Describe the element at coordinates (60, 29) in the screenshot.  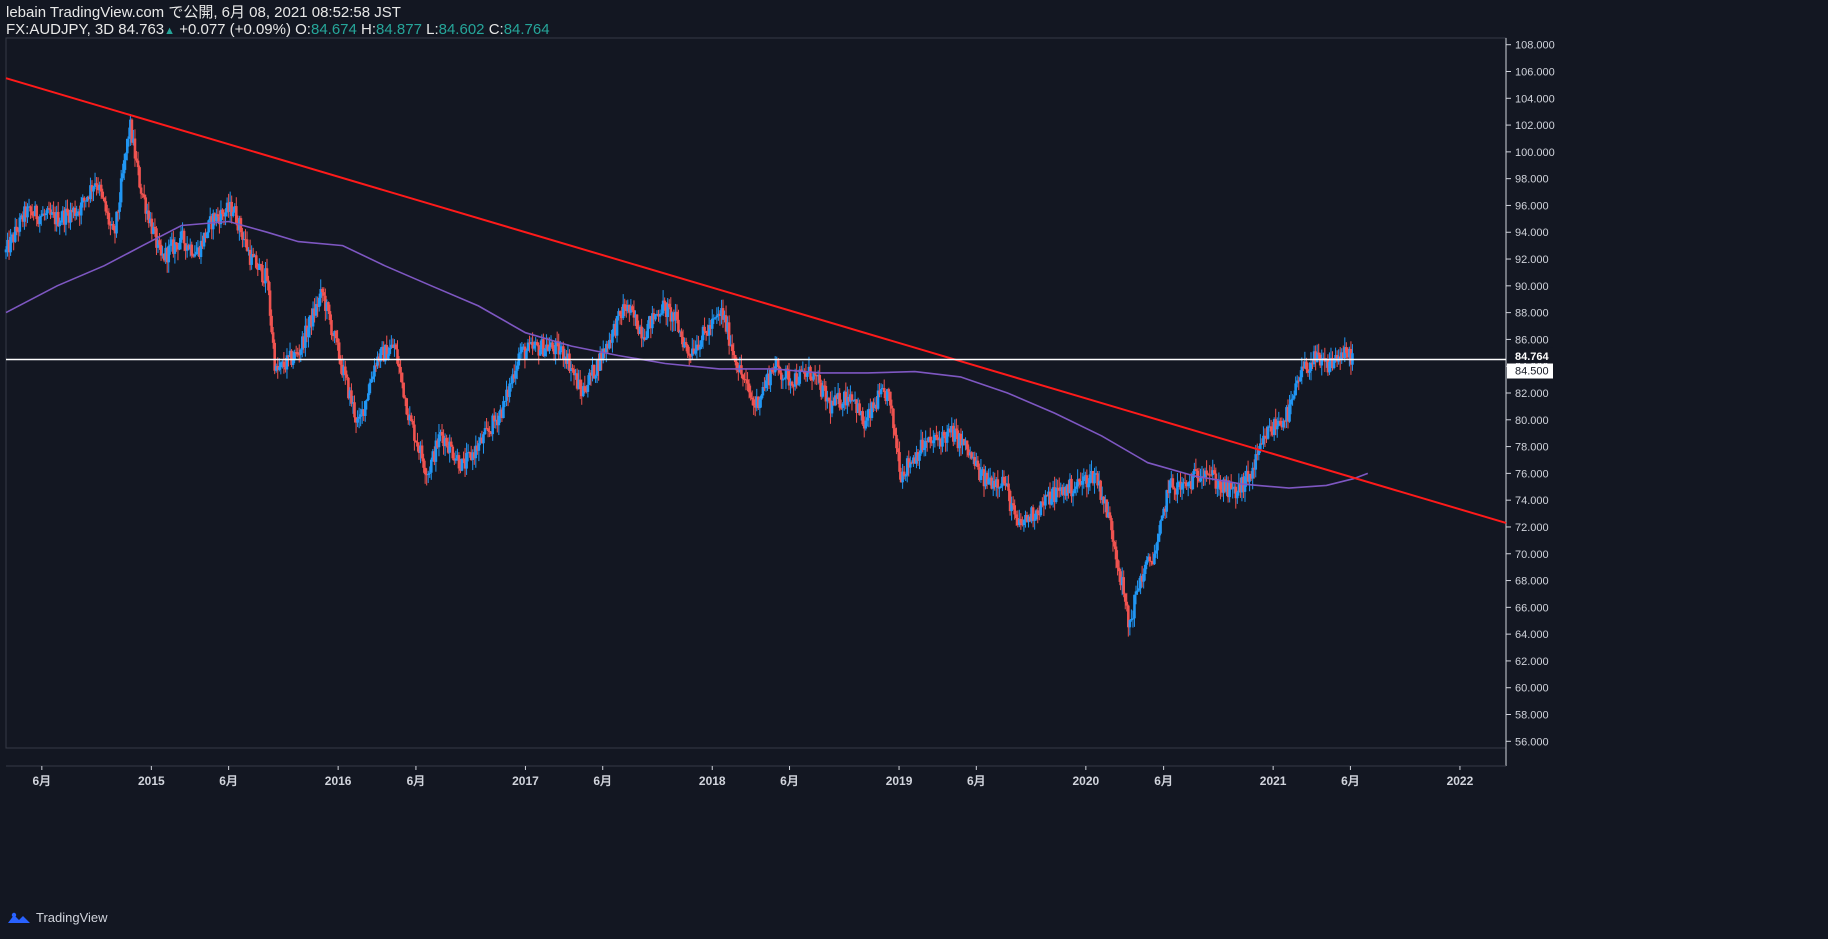
I see `symbol-label: FX:AUDJPY, 3D` at that location.